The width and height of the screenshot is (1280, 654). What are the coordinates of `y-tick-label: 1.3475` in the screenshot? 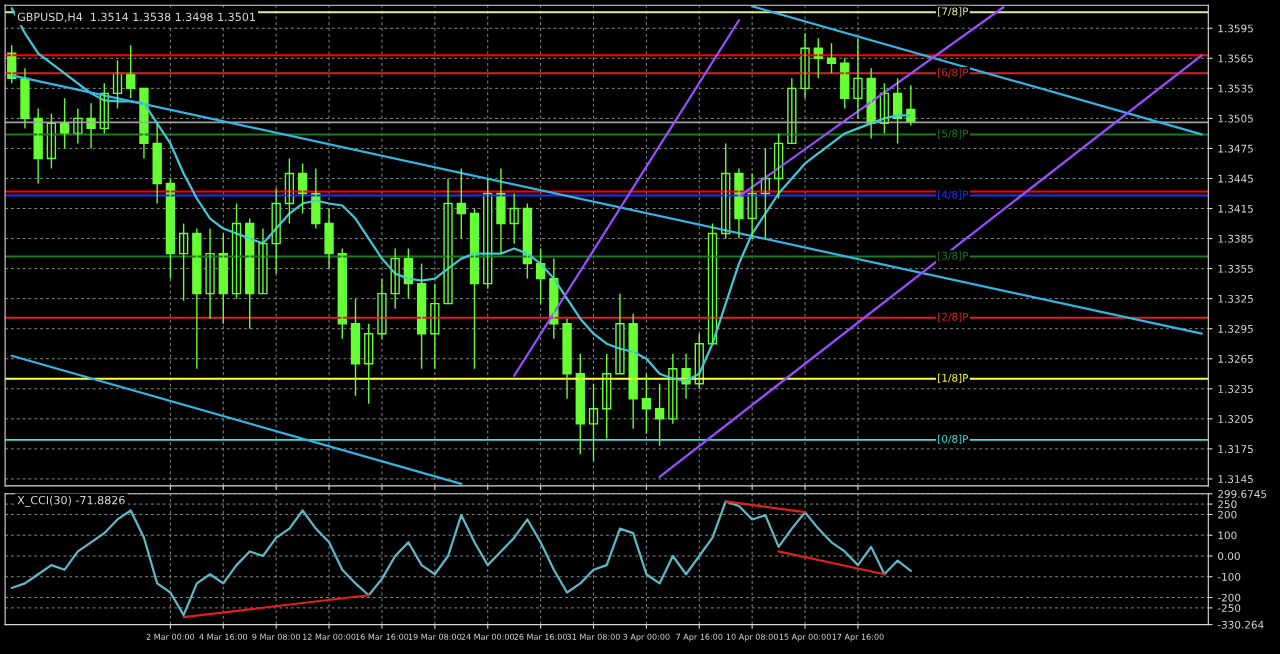 It's located at (1235, 148).